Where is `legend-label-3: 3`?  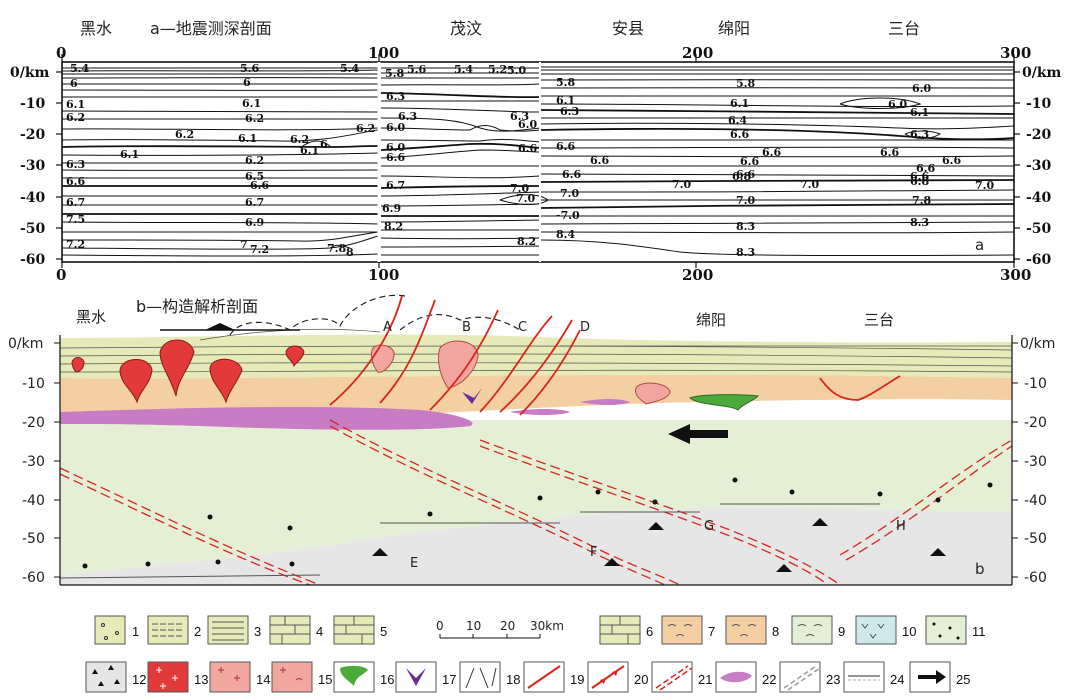 legend-label-3: 3 is located at coordinates (257, 631).